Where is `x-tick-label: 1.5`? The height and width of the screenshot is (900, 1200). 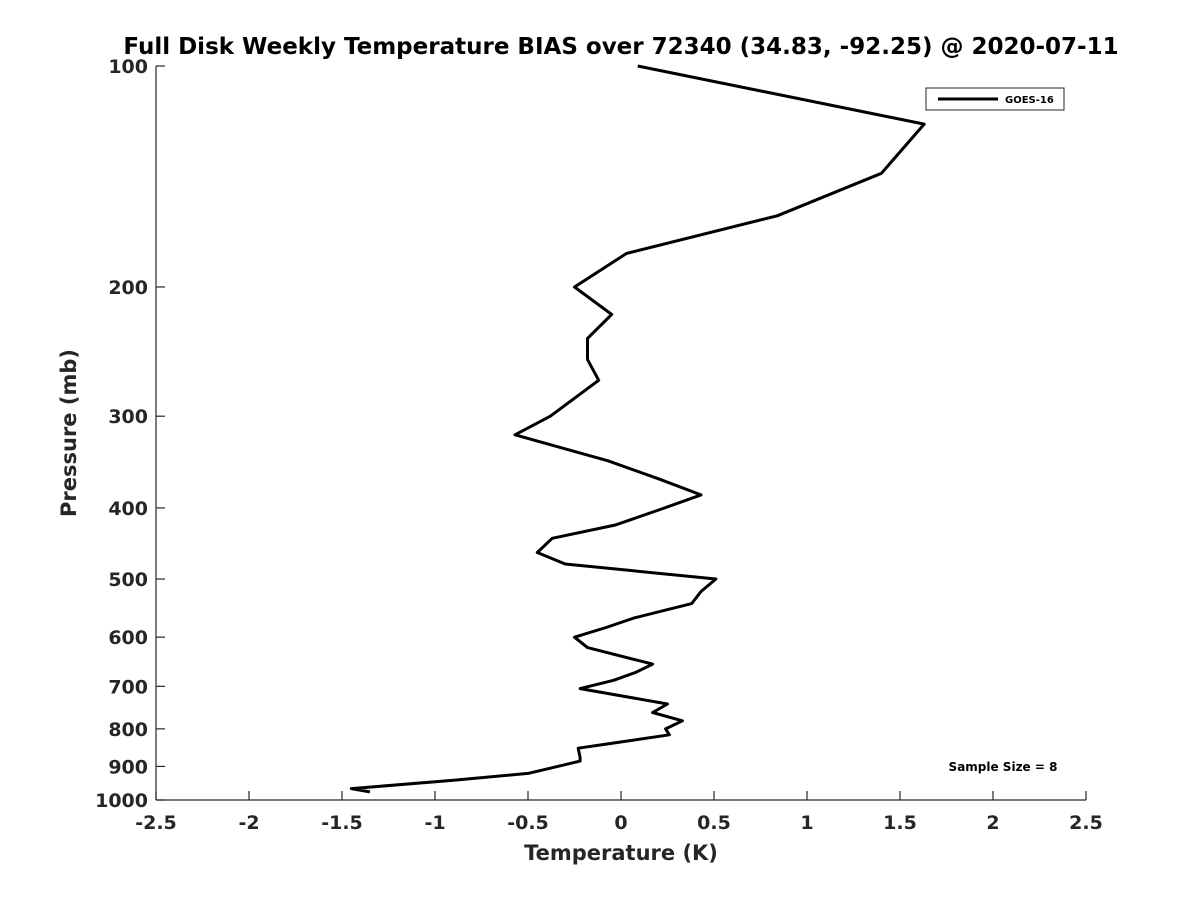 x-tick-label: 1.5 is located at coordinates (900, 823).